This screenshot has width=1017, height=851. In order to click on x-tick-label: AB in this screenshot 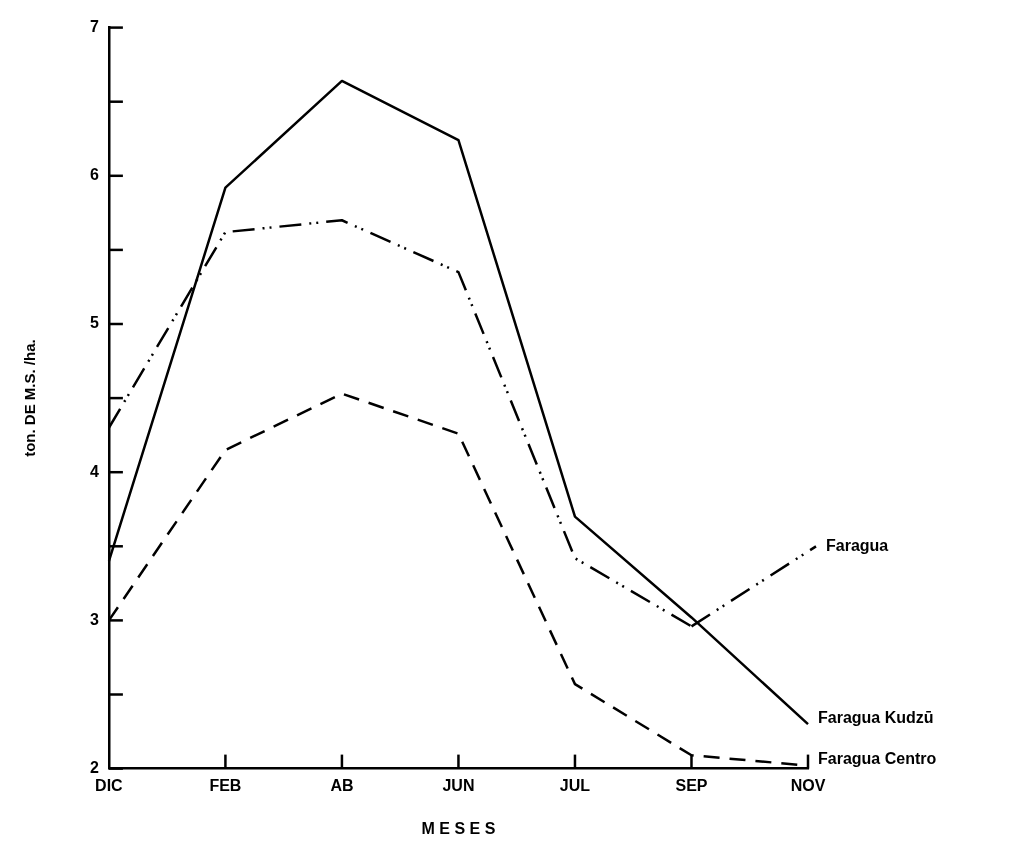, I will do `click(342, 785)`.